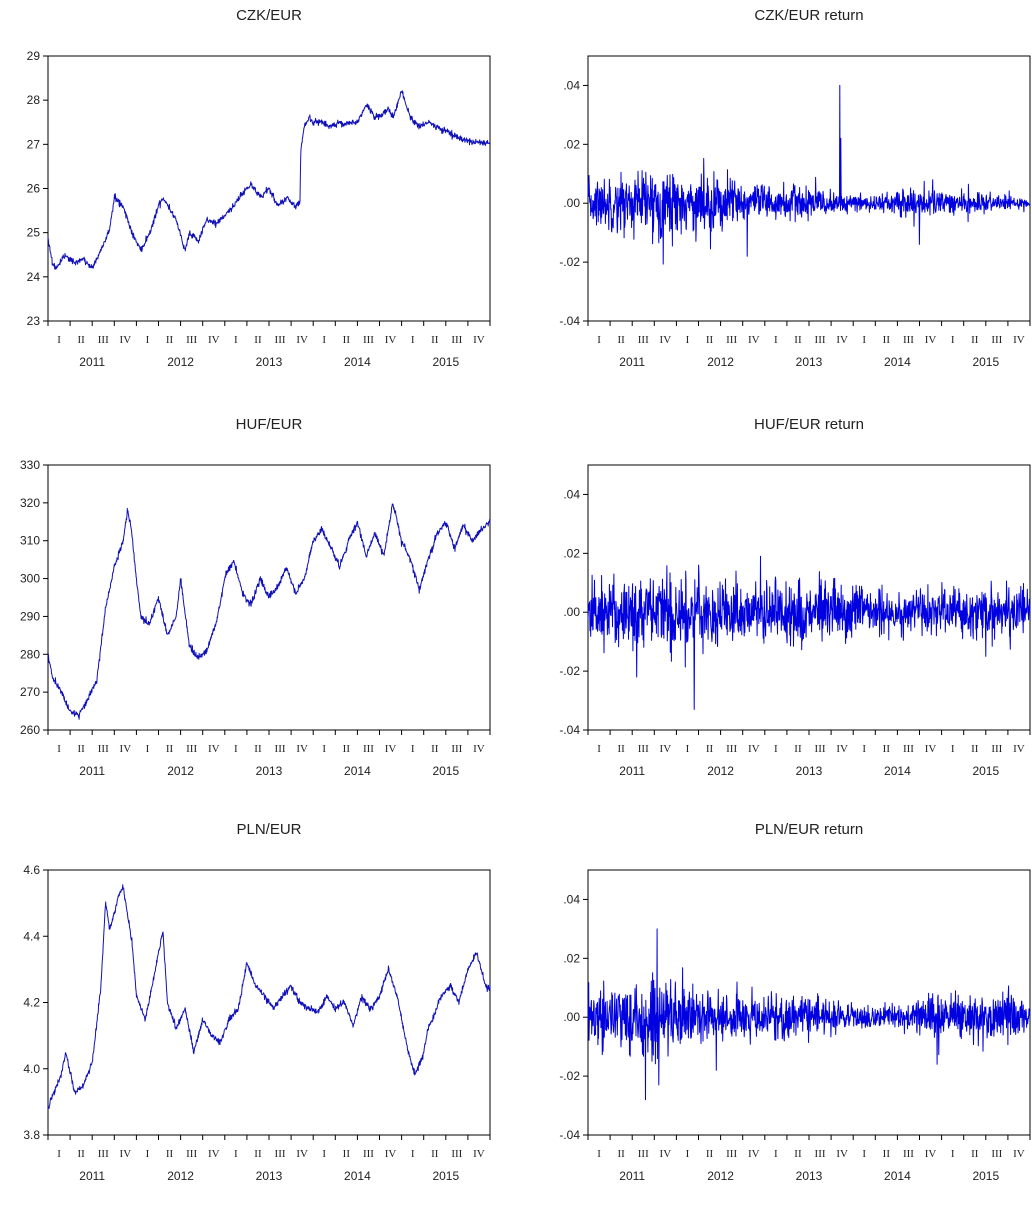  I want to click on y-tick-label: 320, so click(30, 503).